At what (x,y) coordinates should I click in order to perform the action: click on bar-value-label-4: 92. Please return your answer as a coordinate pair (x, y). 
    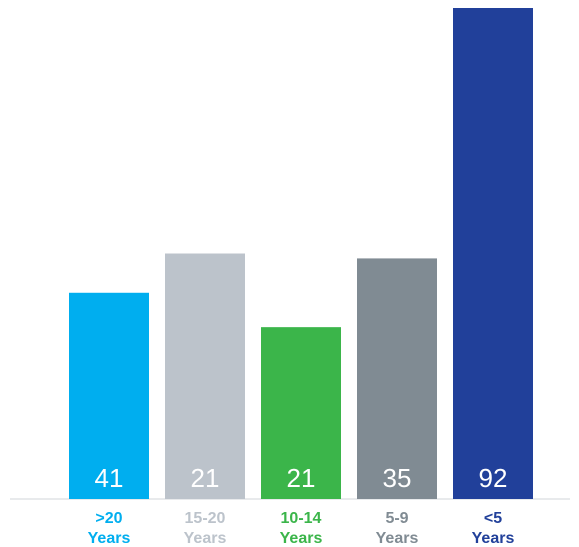
    Looking at the image, I should click on (493, 478).